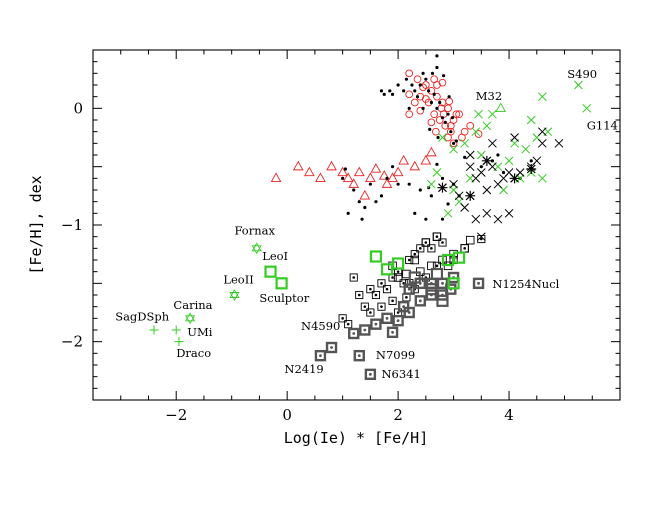 The width and height of the screenshot is (660, 510). What do you see at coordinates (193, 353) in the screenshot?
I see `annotation-label: Draco` at bounding box center [193, 353].